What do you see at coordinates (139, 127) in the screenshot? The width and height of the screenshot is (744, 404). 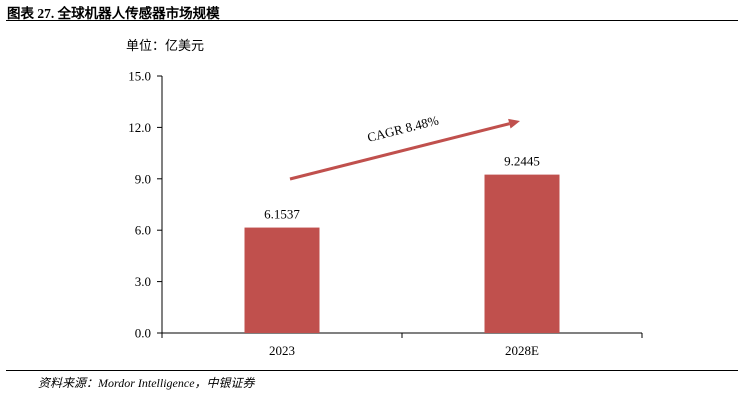 I see `y-tick-label: 12.0` at bounding box center [139, 127].